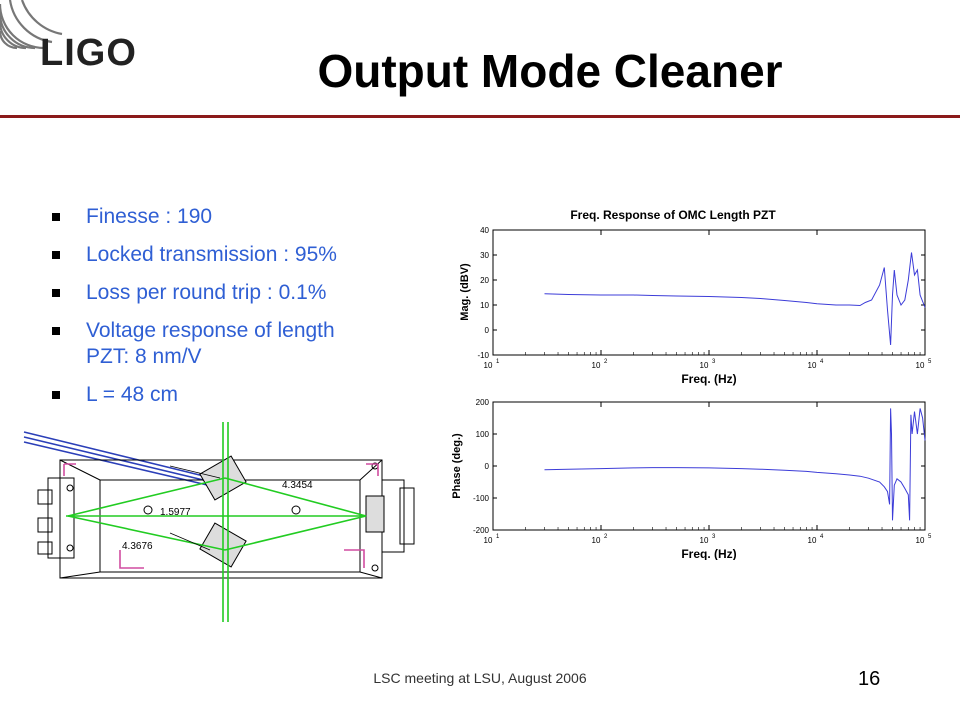  What do you see at coordinates (175, 512) in the screenshot?
I see `dimension-label: 1.5977` at bounding box center [175, 512].